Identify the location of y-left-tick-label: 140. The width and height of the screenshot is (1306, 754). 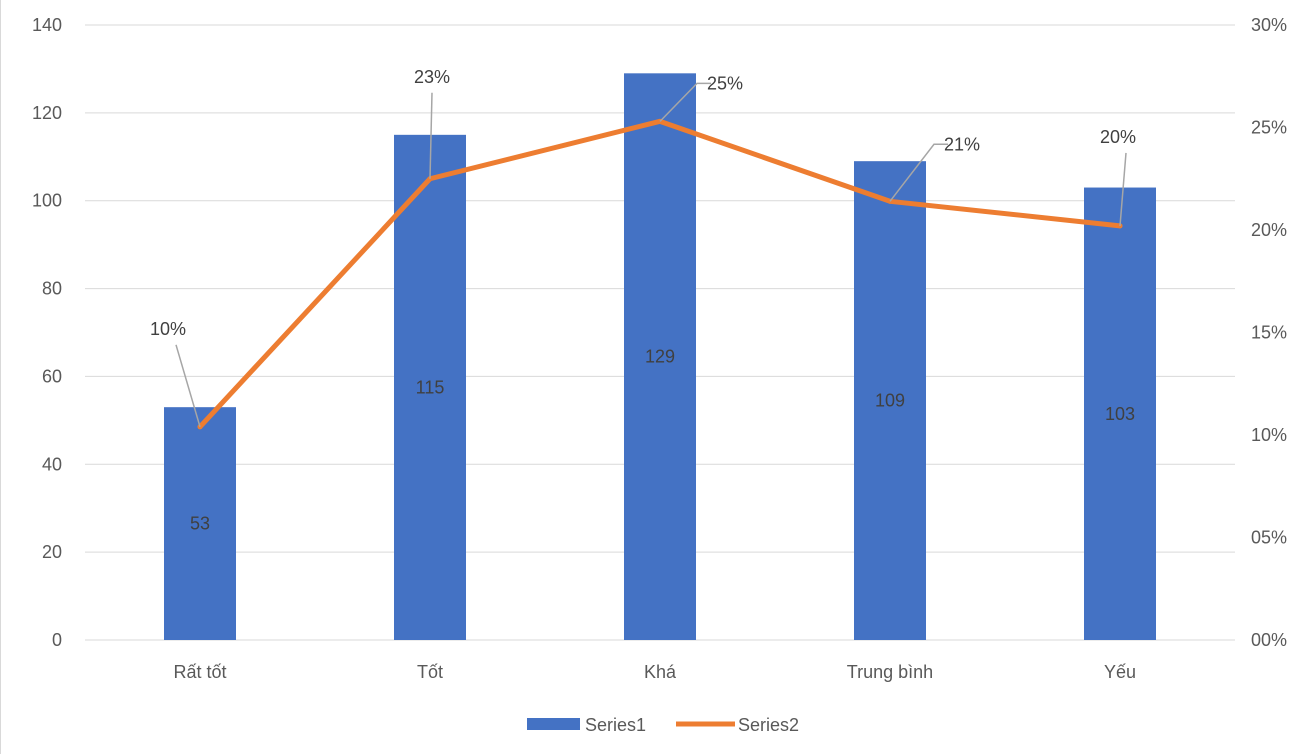
(47, 25).